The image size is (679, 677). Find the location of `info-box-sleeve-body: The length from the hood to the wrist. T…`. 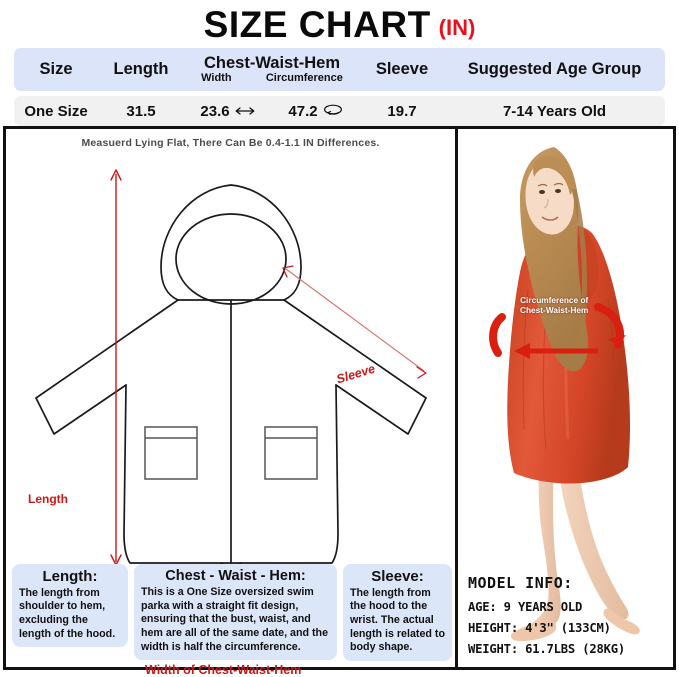

info-box-sleeve-body: The length from the hood to the wrist. T… is located at coordinates (397, 620).